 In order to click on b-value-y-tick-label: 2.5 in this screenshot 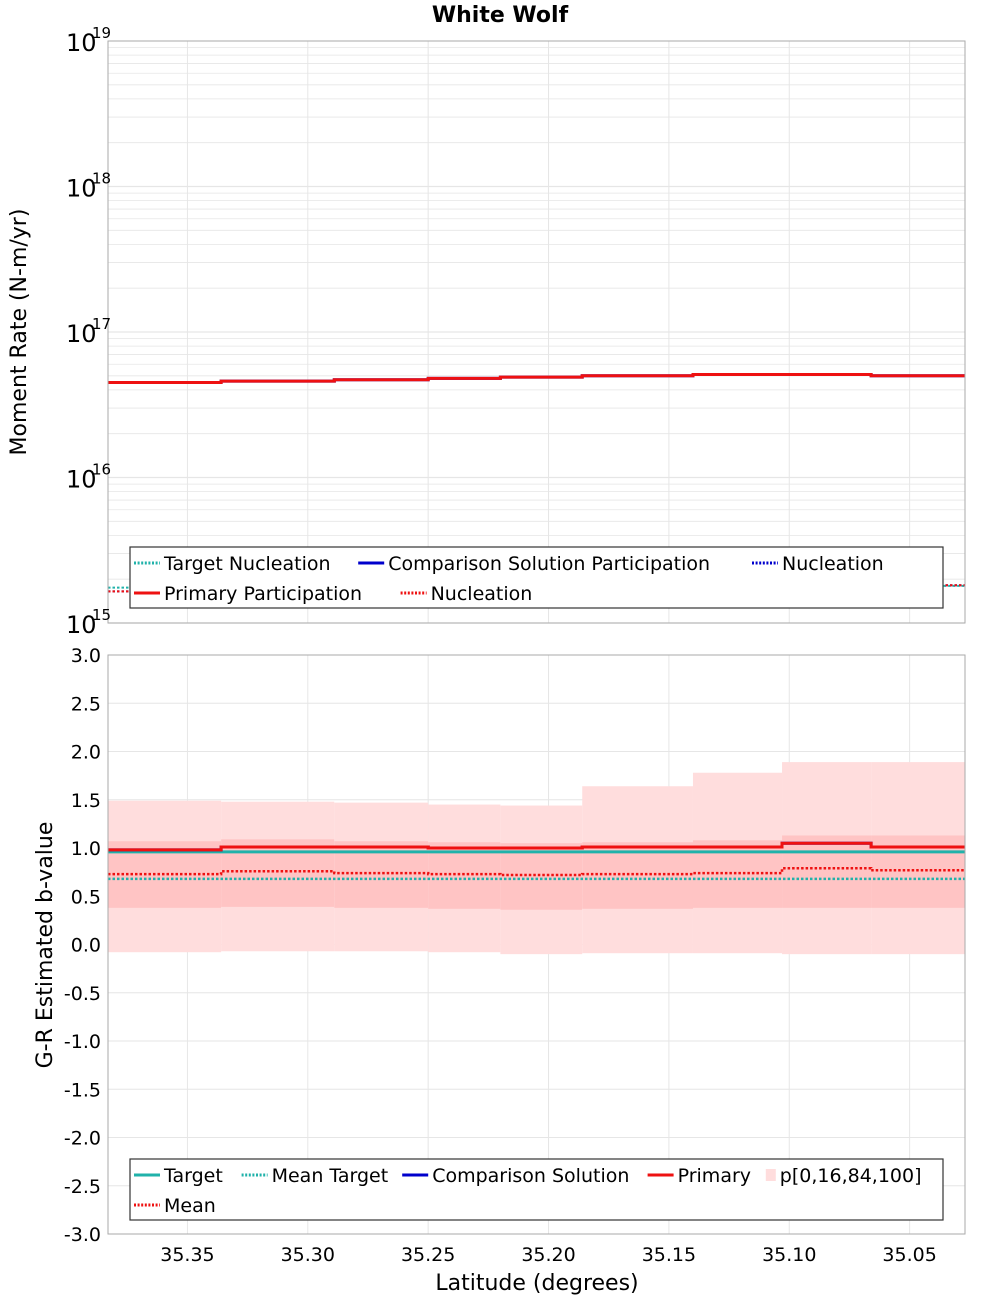, I will do `click(86, 704)`.